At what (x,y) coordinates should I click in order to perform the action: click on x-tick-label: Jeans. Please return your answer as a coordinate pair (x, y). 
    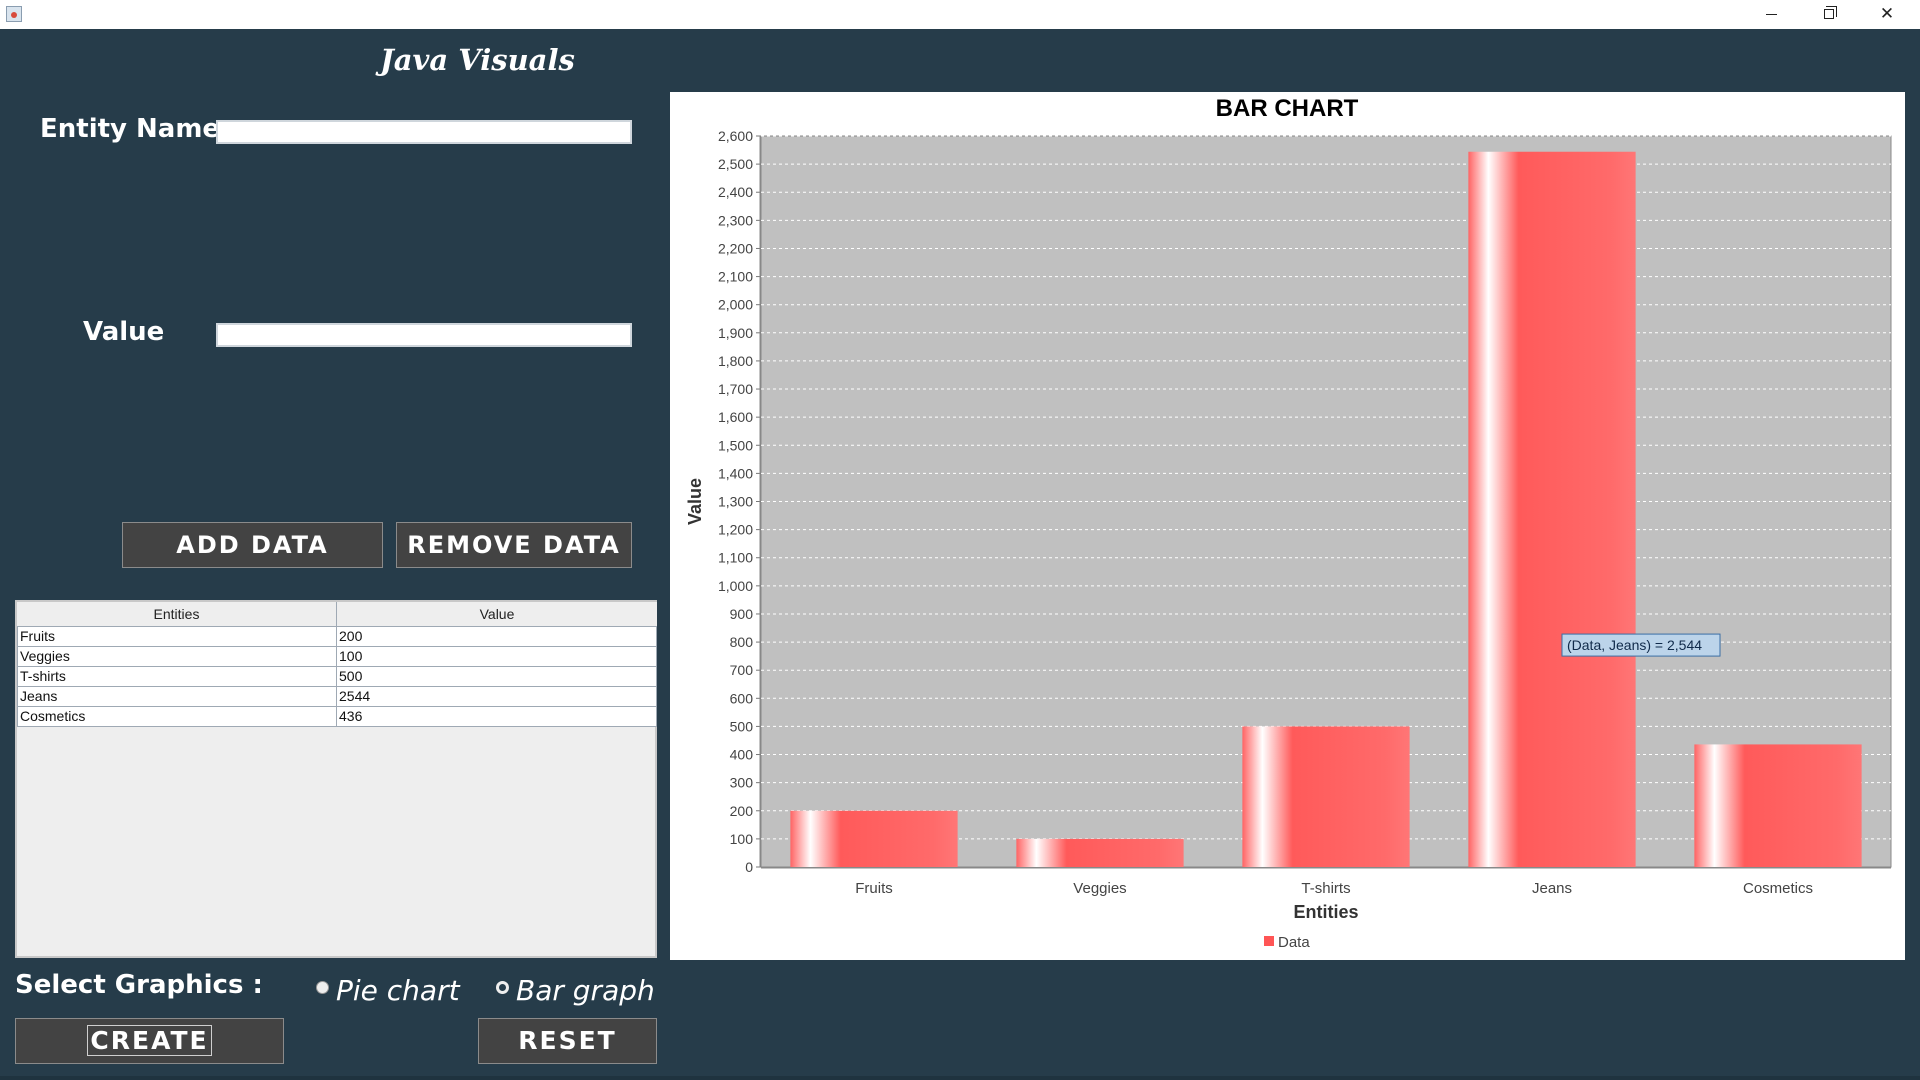
    Looking at the image, I should click on (1552, 888).